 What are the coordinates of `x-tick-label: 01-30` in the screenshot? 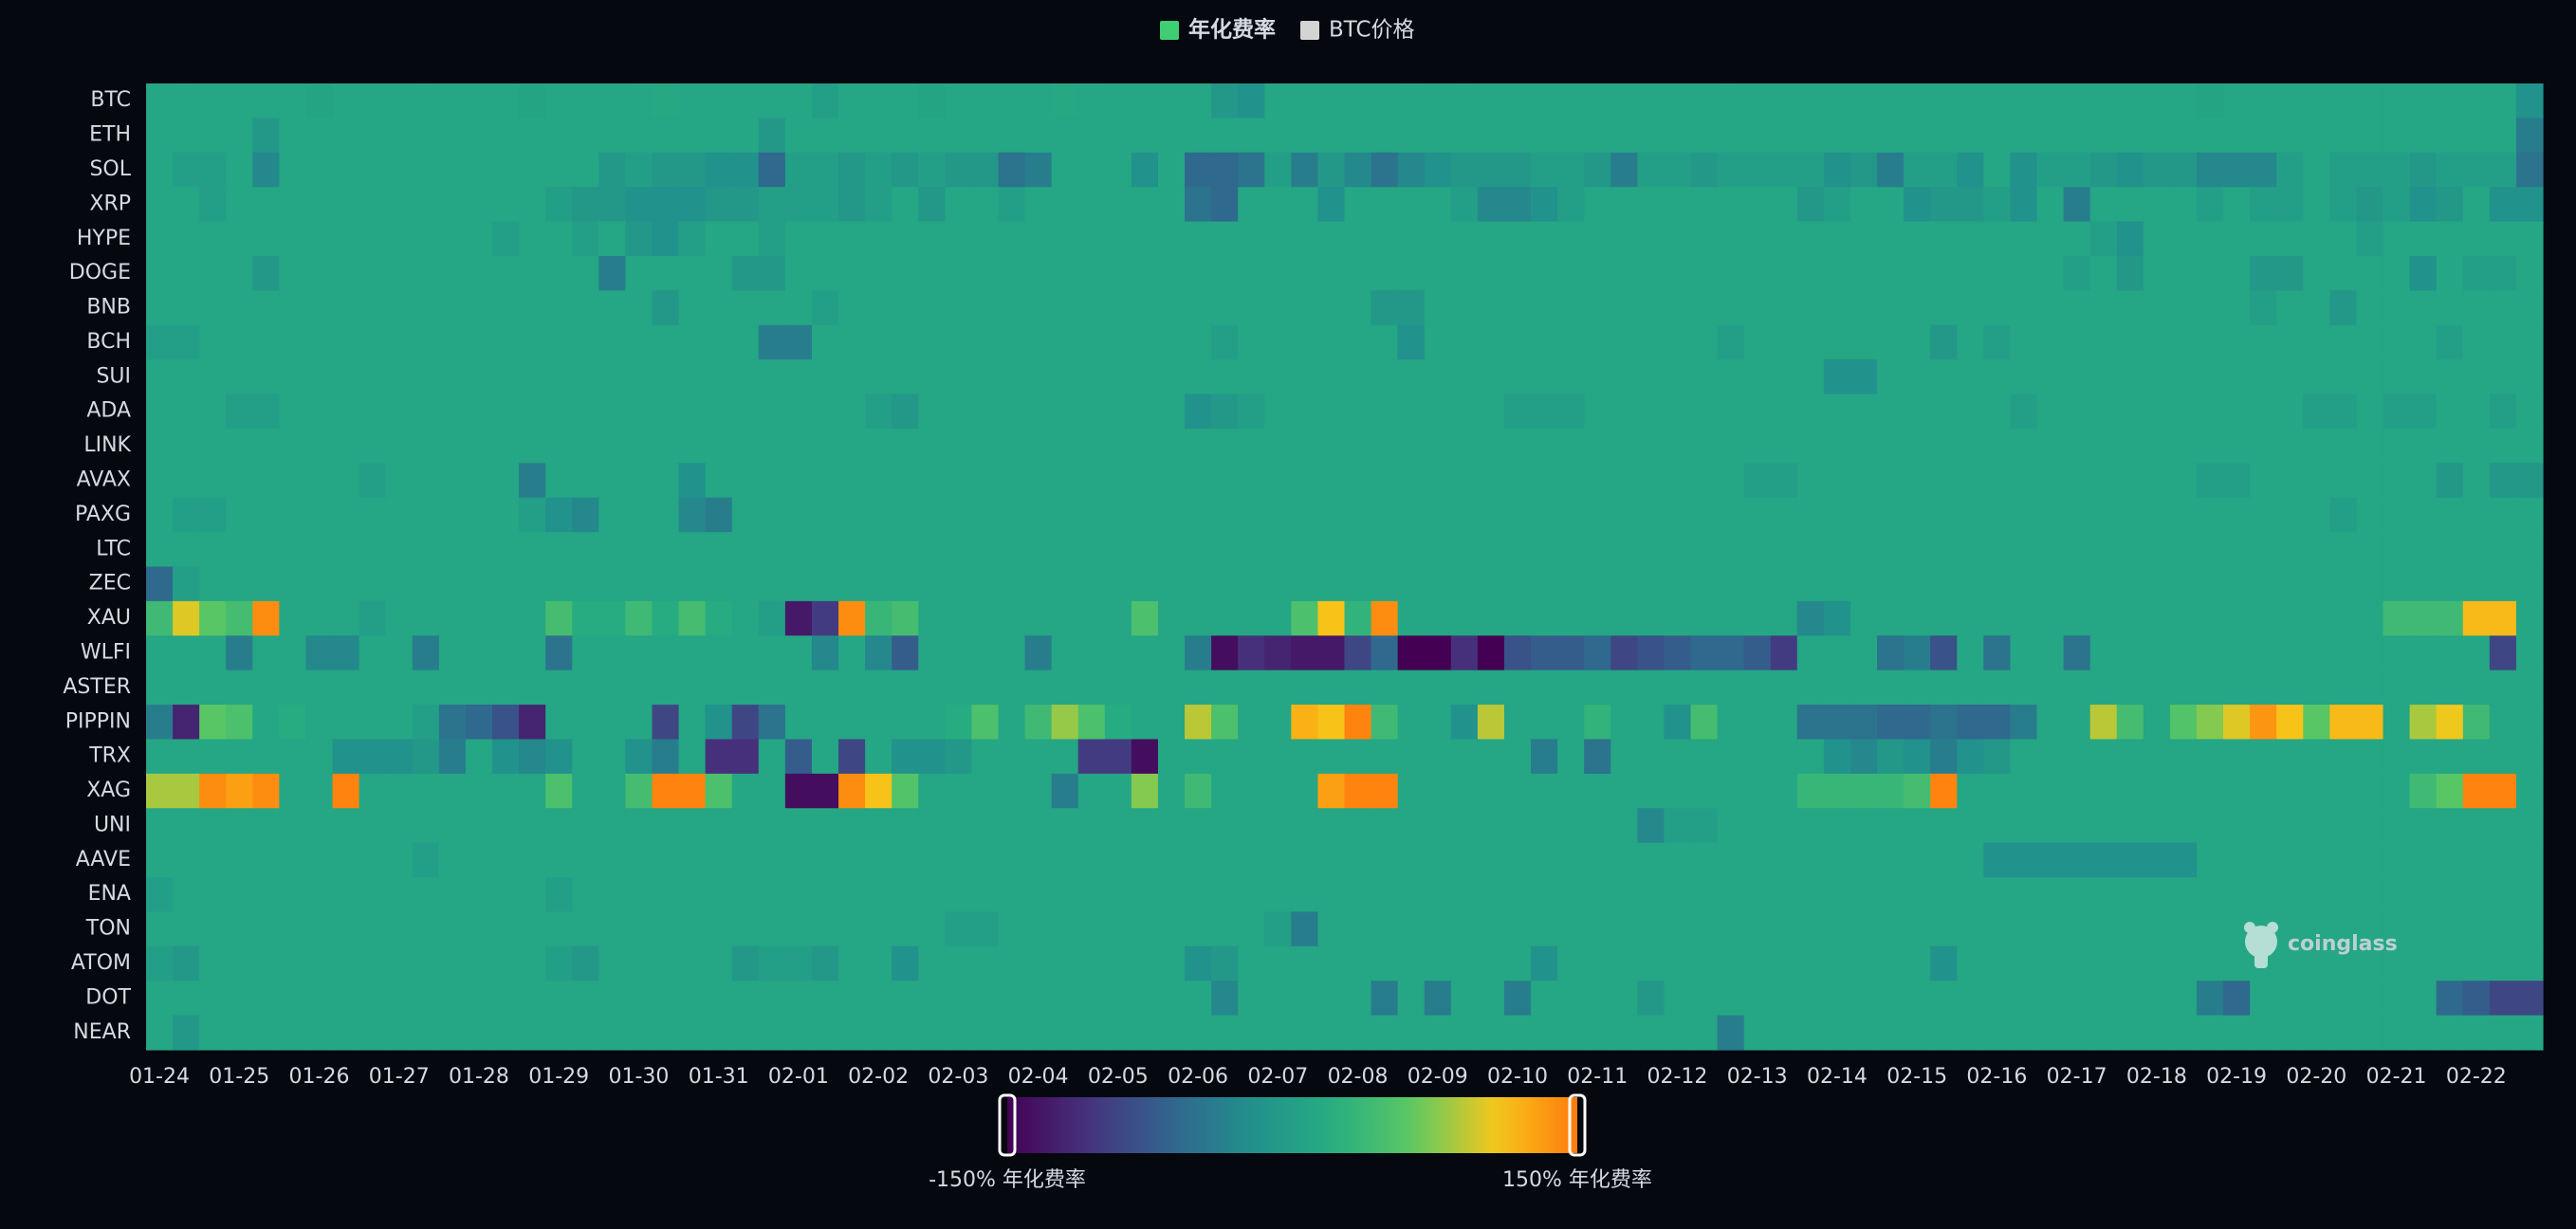 It's located at (638, 1077).